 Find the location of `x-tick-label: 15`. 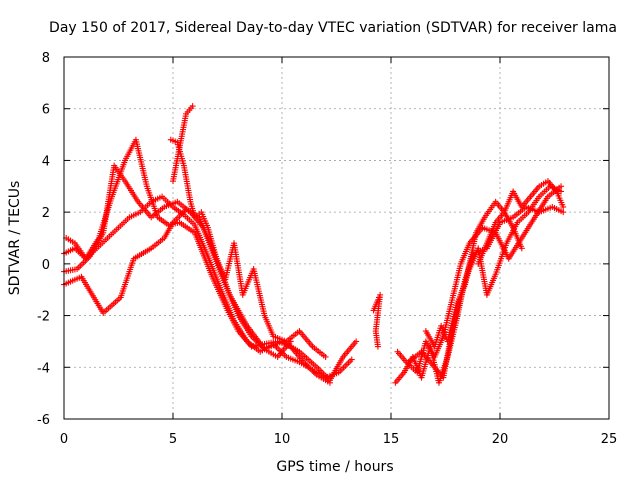

x-tick-label: 15 is located at coordinates (391, 439).